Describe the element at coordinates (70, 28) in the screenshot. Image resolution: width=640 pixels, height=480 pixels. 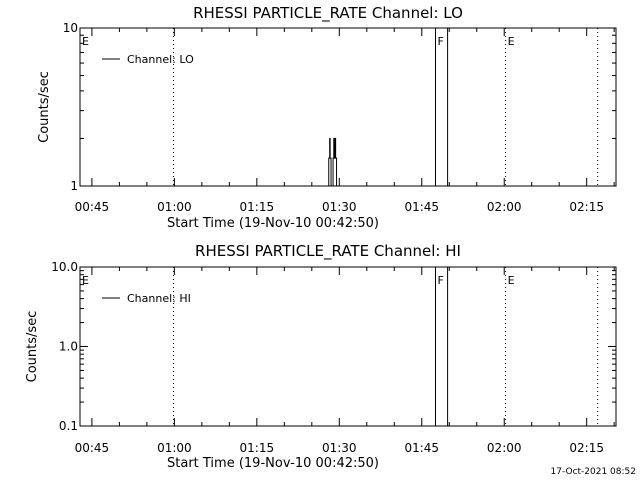
I see `y-tick-label: 10` at that location.